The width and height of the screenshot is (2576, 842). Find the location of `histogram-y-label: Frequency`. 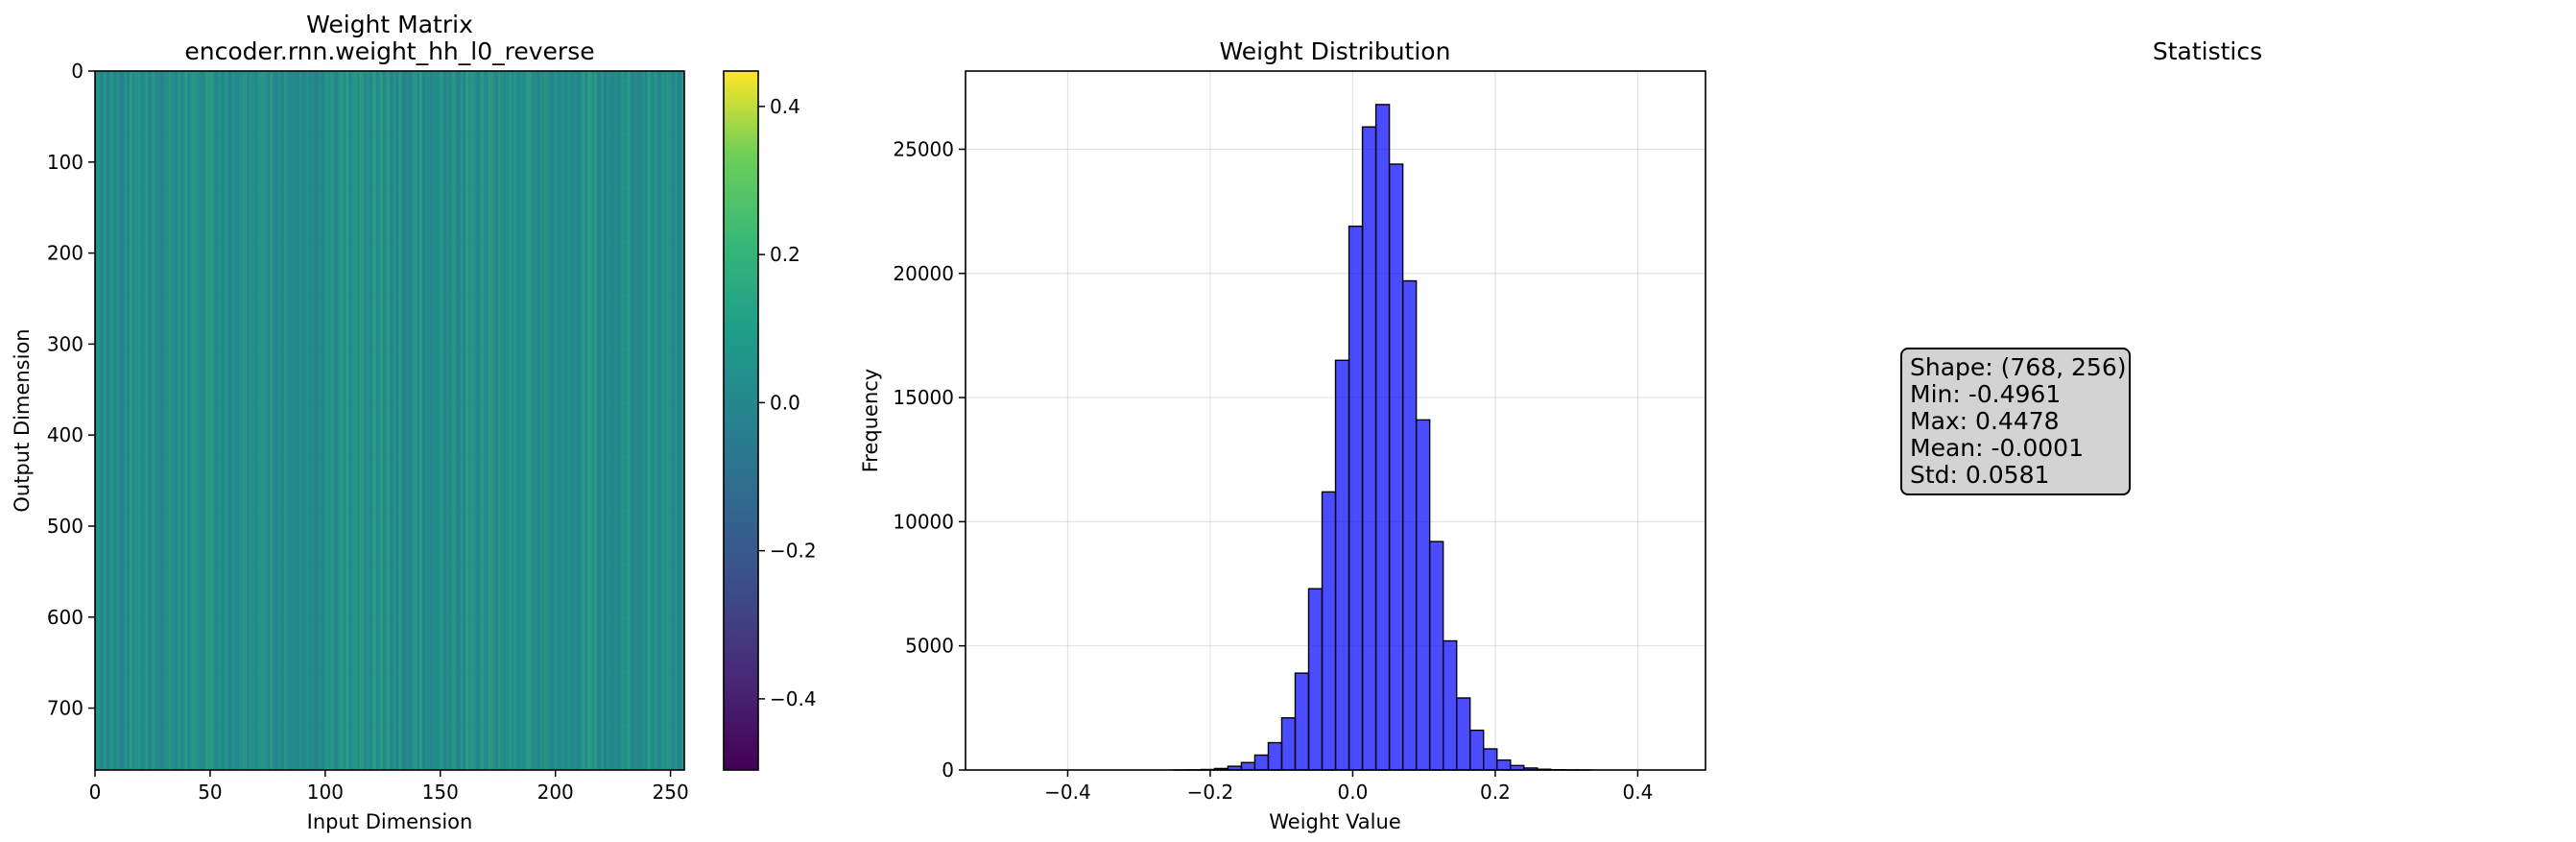

histogram-y-label: Frequency is located at coordinates (870, 421).